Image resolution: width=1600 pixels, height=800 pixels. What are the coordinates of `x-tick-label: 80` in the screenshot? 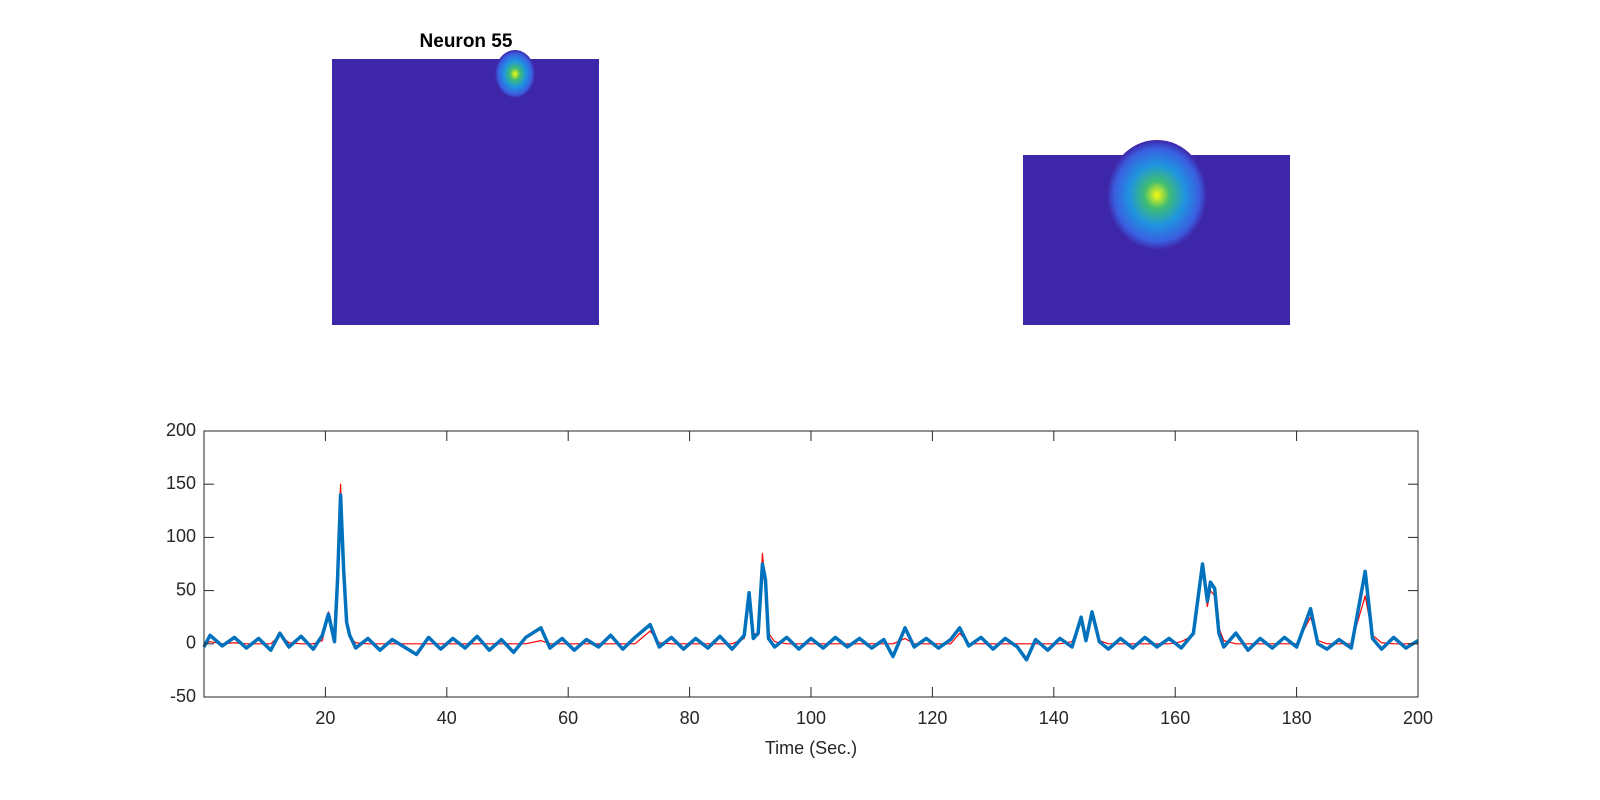 It's located at (690, 718).